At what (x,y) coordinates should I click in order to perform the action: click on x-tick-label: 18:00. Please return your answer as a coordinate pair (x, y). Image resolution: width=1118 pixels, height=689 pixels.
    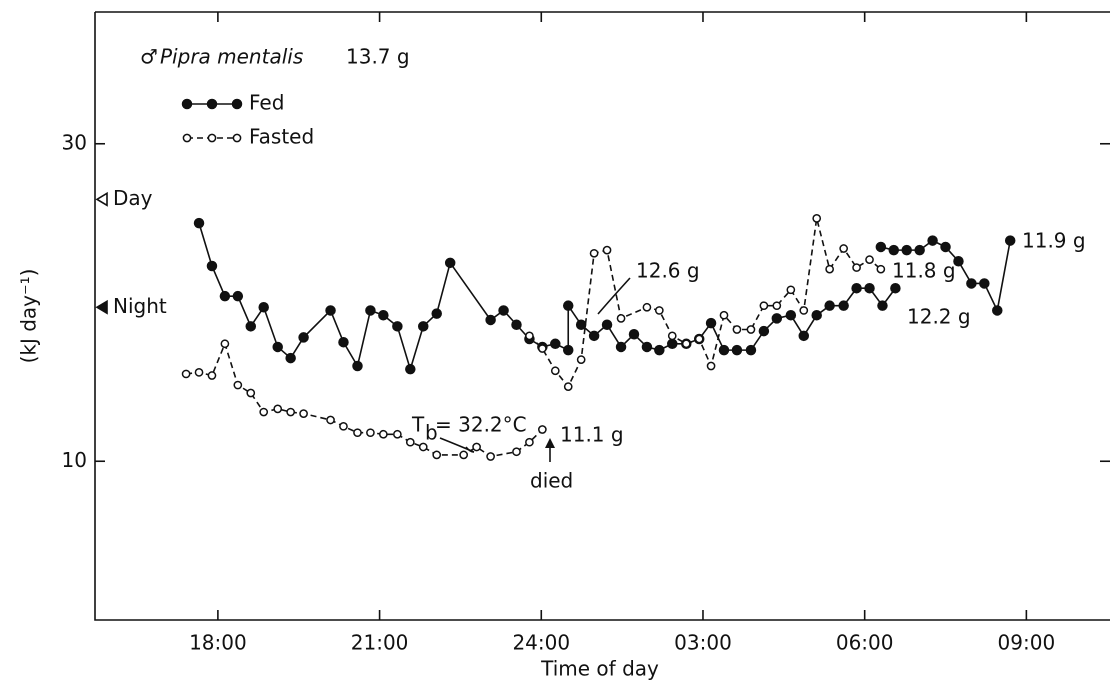
    Looking at the image, I should click on (218, 643).